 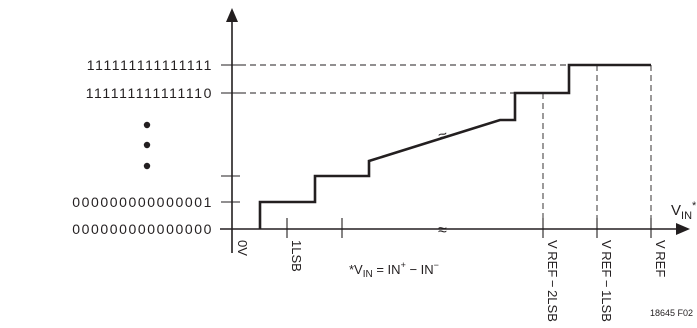 I want to click on y-label-code-top: 111111111111111, so click(x=150, y=65).